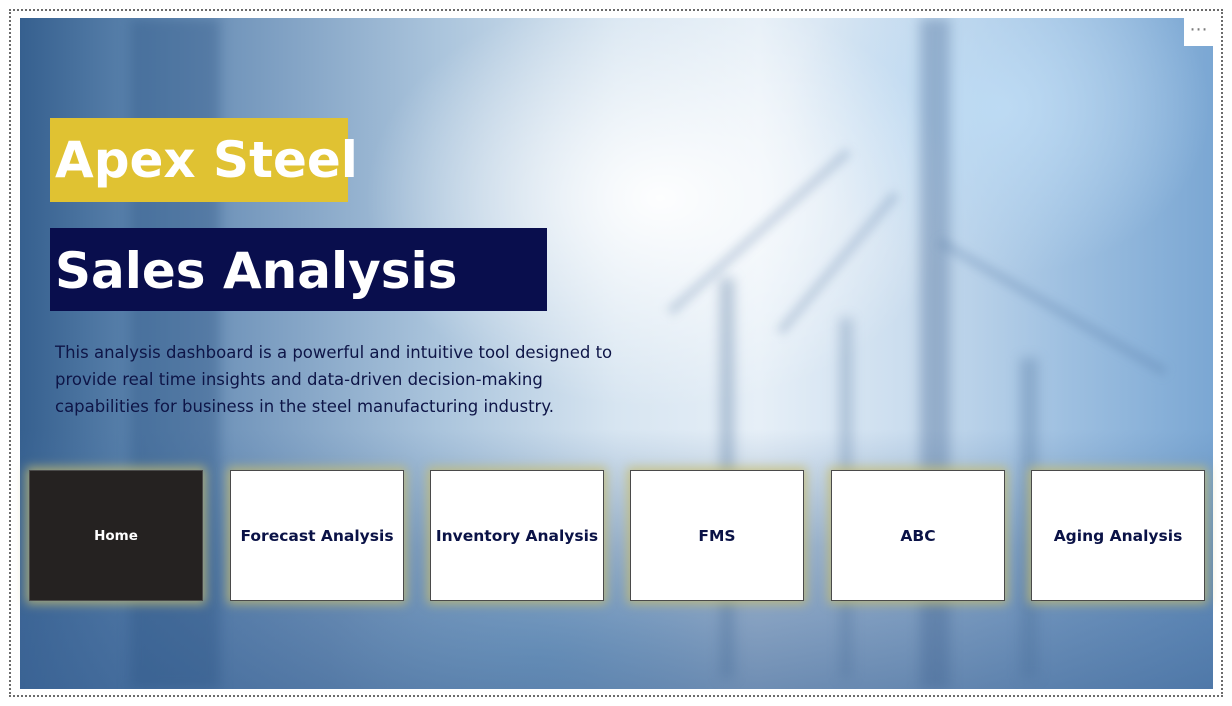 The image size is (1232, 706). Describe the element at coordinates (206, 160) in the screenshot. I see `page-title: Apex Steel` at that location.